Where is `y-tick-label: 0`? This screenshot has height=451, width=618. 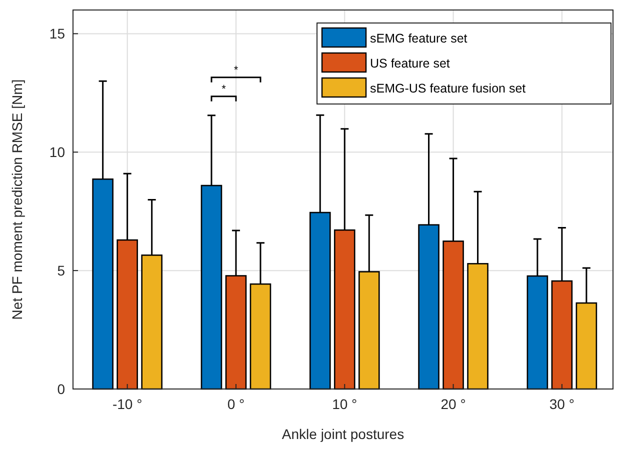 y-tick-label: 0 is located at coordinates (61, 388).